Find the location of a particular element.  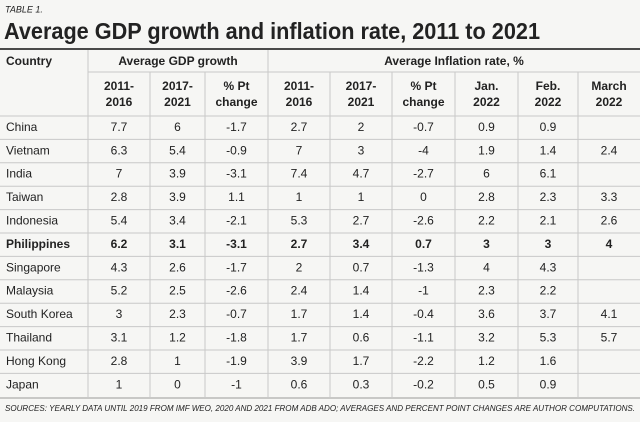

cell-value: 2.1 is located at coordinates (548, 220).